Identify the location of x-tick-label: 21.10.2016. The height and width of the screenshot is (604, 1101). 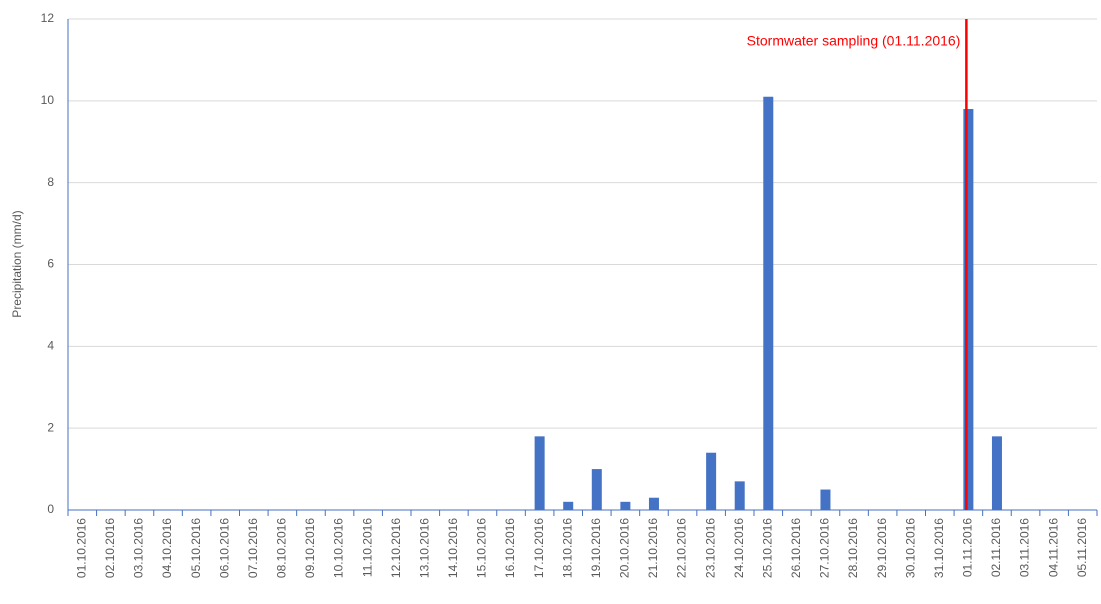
(653, 548).